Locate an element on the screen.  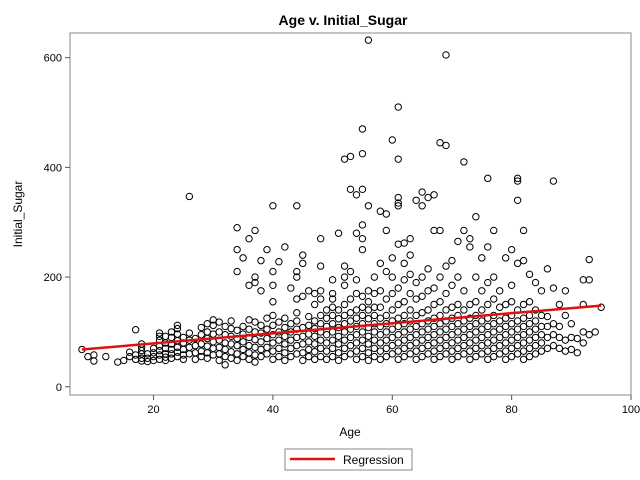
x-tick-label: 20 is located at coordinates (153, 410).